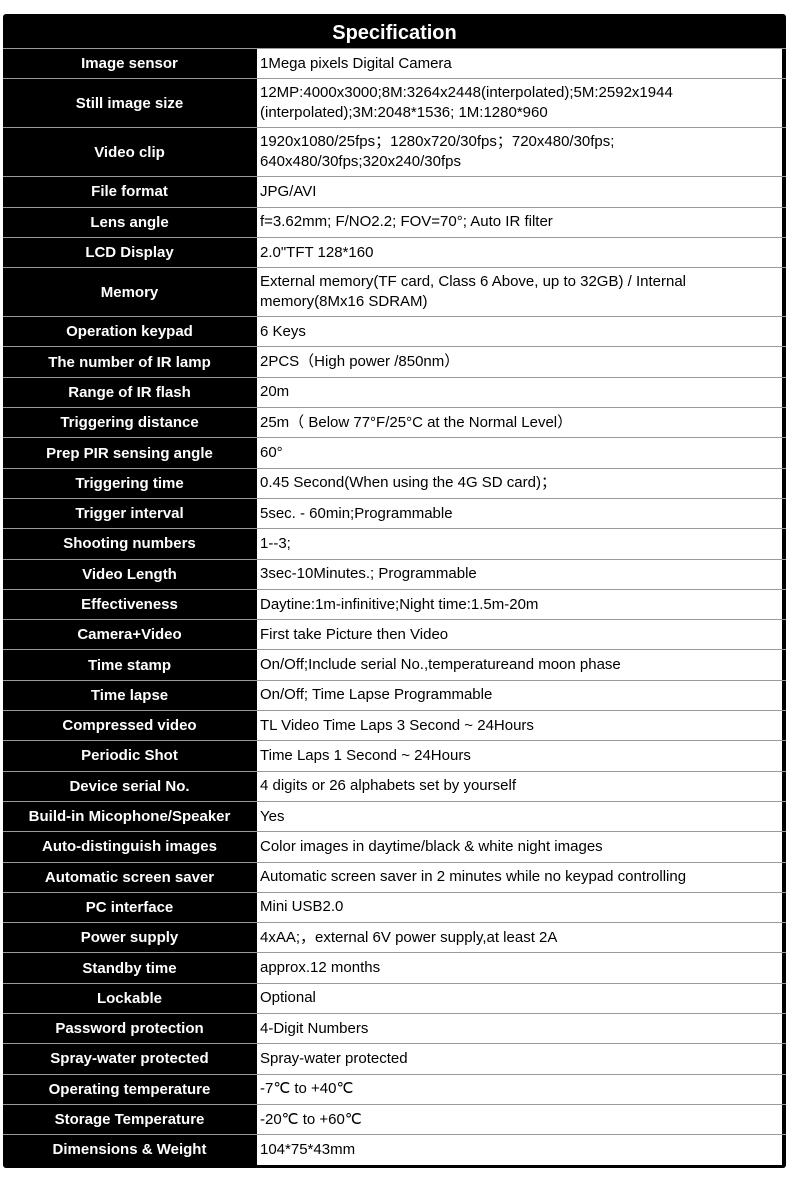  What do you see at coordinates (129, 1059) in the screenshot?
I see `spec-label: Spray-water protected` at bounding box center [129, 1059].